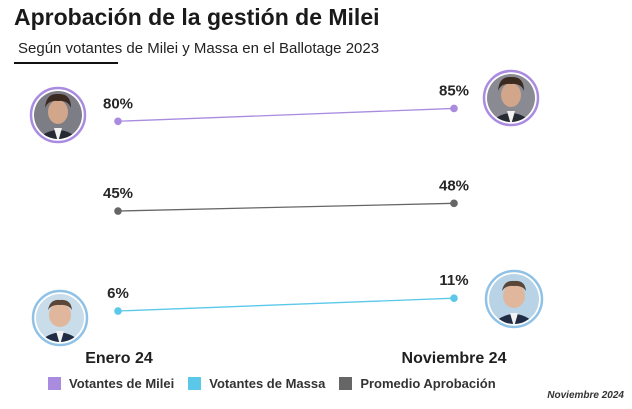  I want to click on milei-avatar-end, so click(511, 98).